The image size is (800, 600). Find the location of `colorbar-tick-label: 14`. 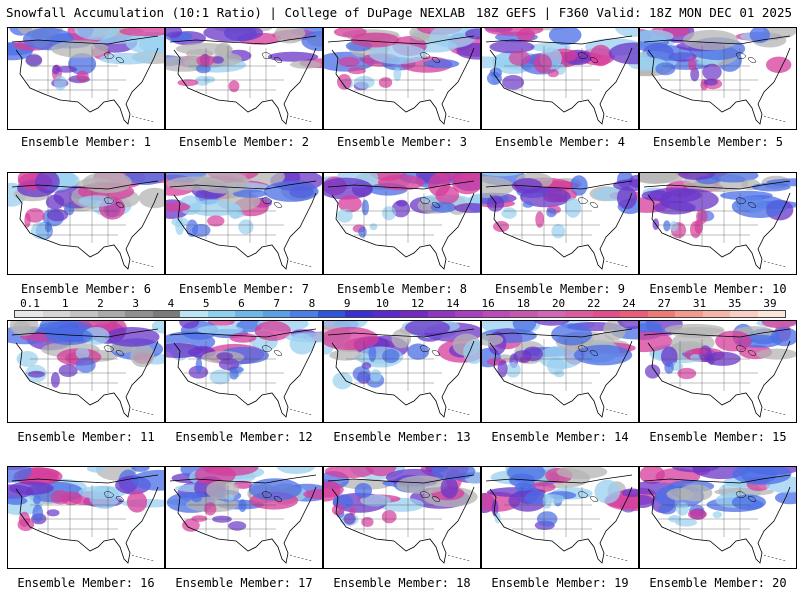

colorbar-tick-label: 14 is located at coordinates (453, 303).